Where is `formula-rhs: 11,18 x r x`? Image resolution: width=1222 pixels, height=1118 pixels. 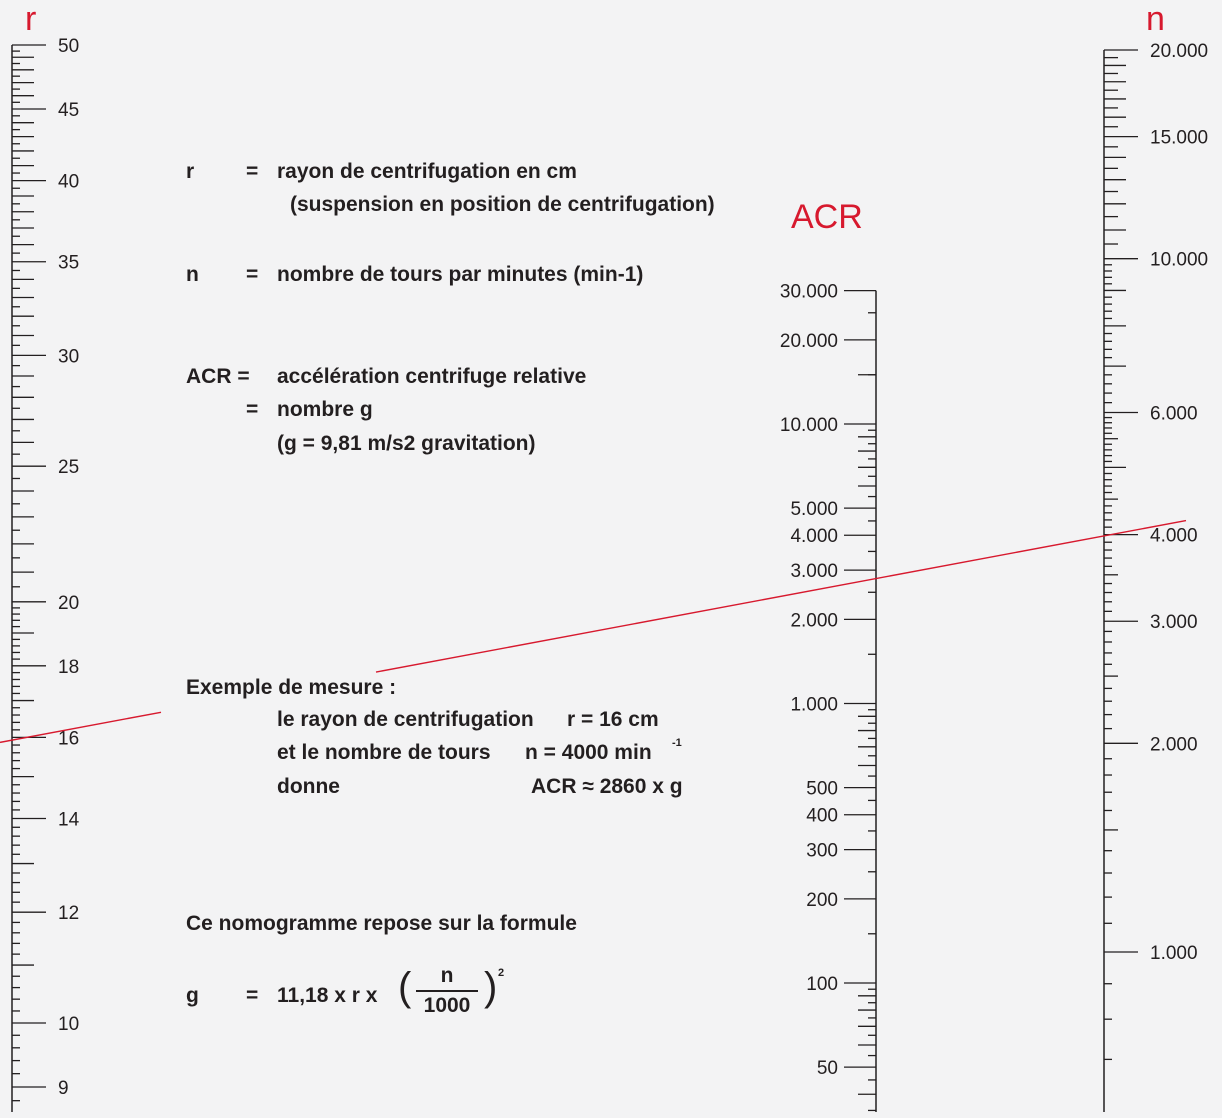
formula-rhs: 11,18 x r x is located at coordinates (327, 995).